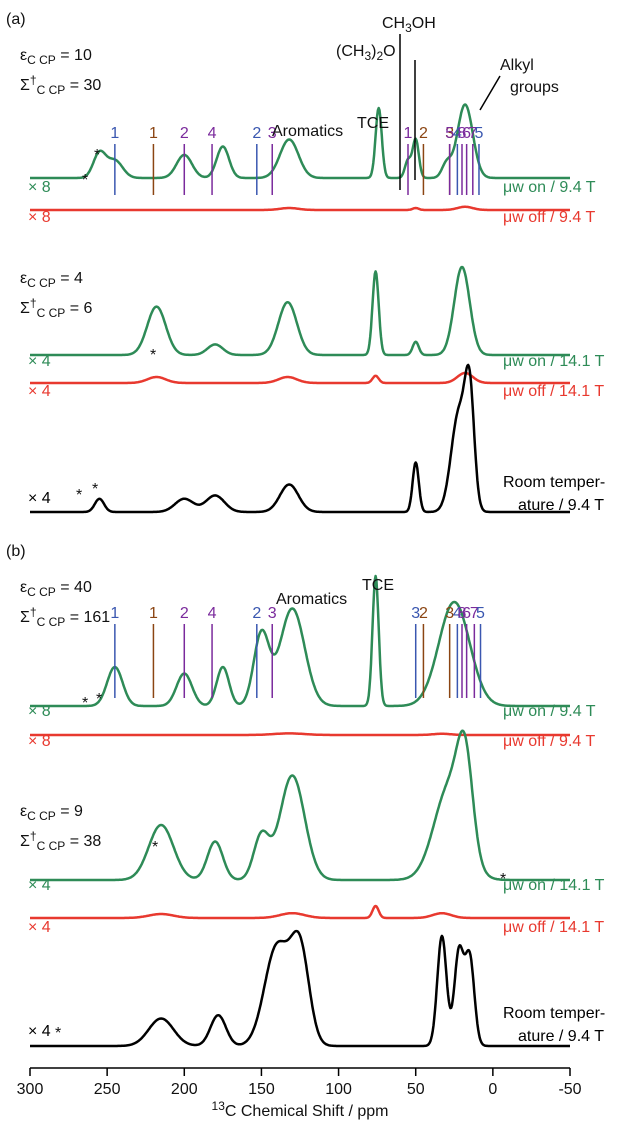 The width and height of the screenshot is (643, 1124). I want to click on scale-a-on-141: × 4, so click(39, 361).